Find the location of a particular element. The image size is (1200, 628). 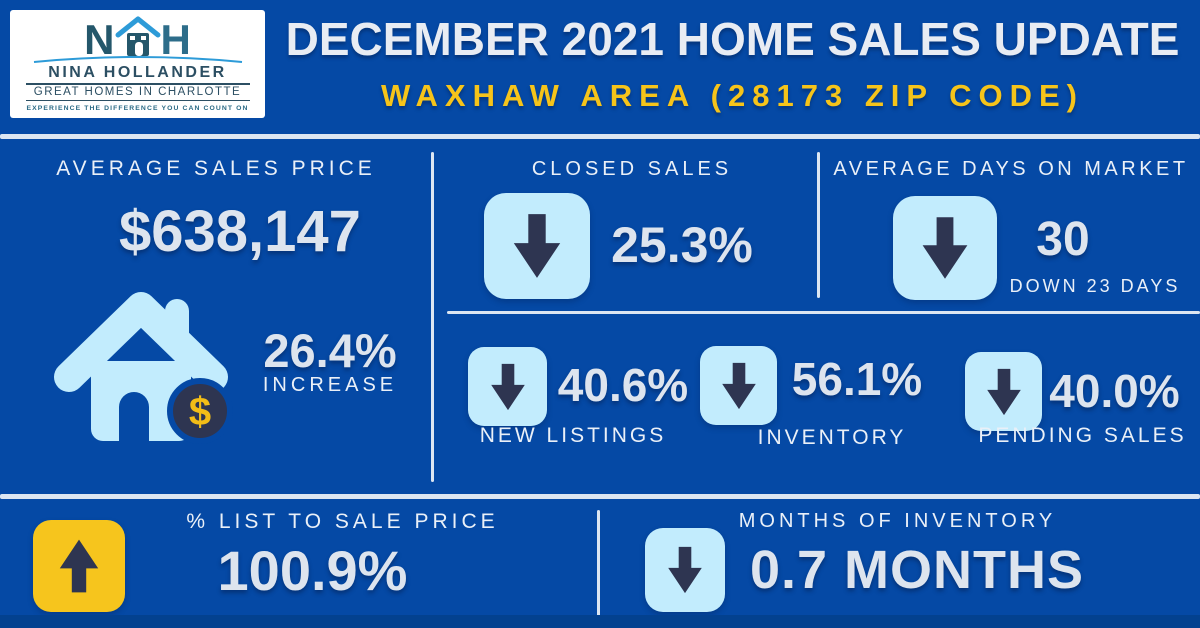

new-listings-value: 40.6% is located at coordinates (623, 385).